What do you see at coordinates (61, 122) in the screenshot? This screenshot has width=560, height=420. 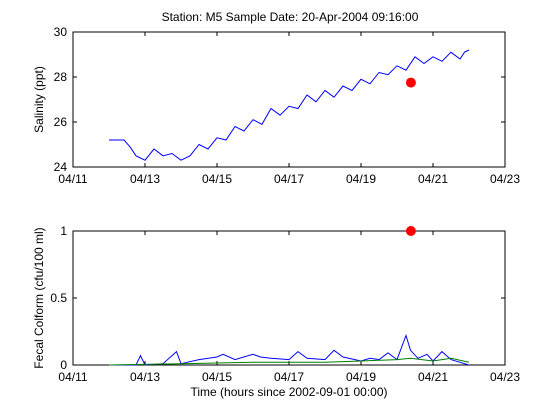 I see `y-tick-label: 26` at bounding box center [61, 122].